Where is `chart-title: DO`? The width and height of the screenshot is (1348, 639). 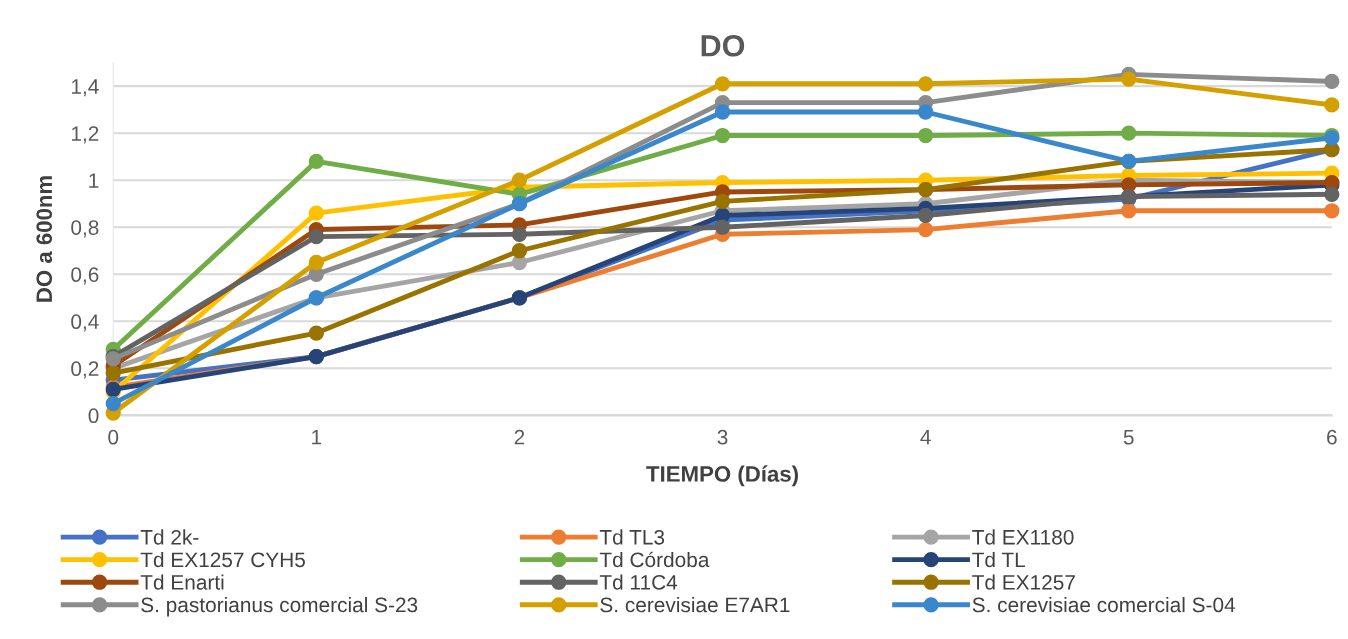
chart-title: DO is located at coordinates (723, 45).